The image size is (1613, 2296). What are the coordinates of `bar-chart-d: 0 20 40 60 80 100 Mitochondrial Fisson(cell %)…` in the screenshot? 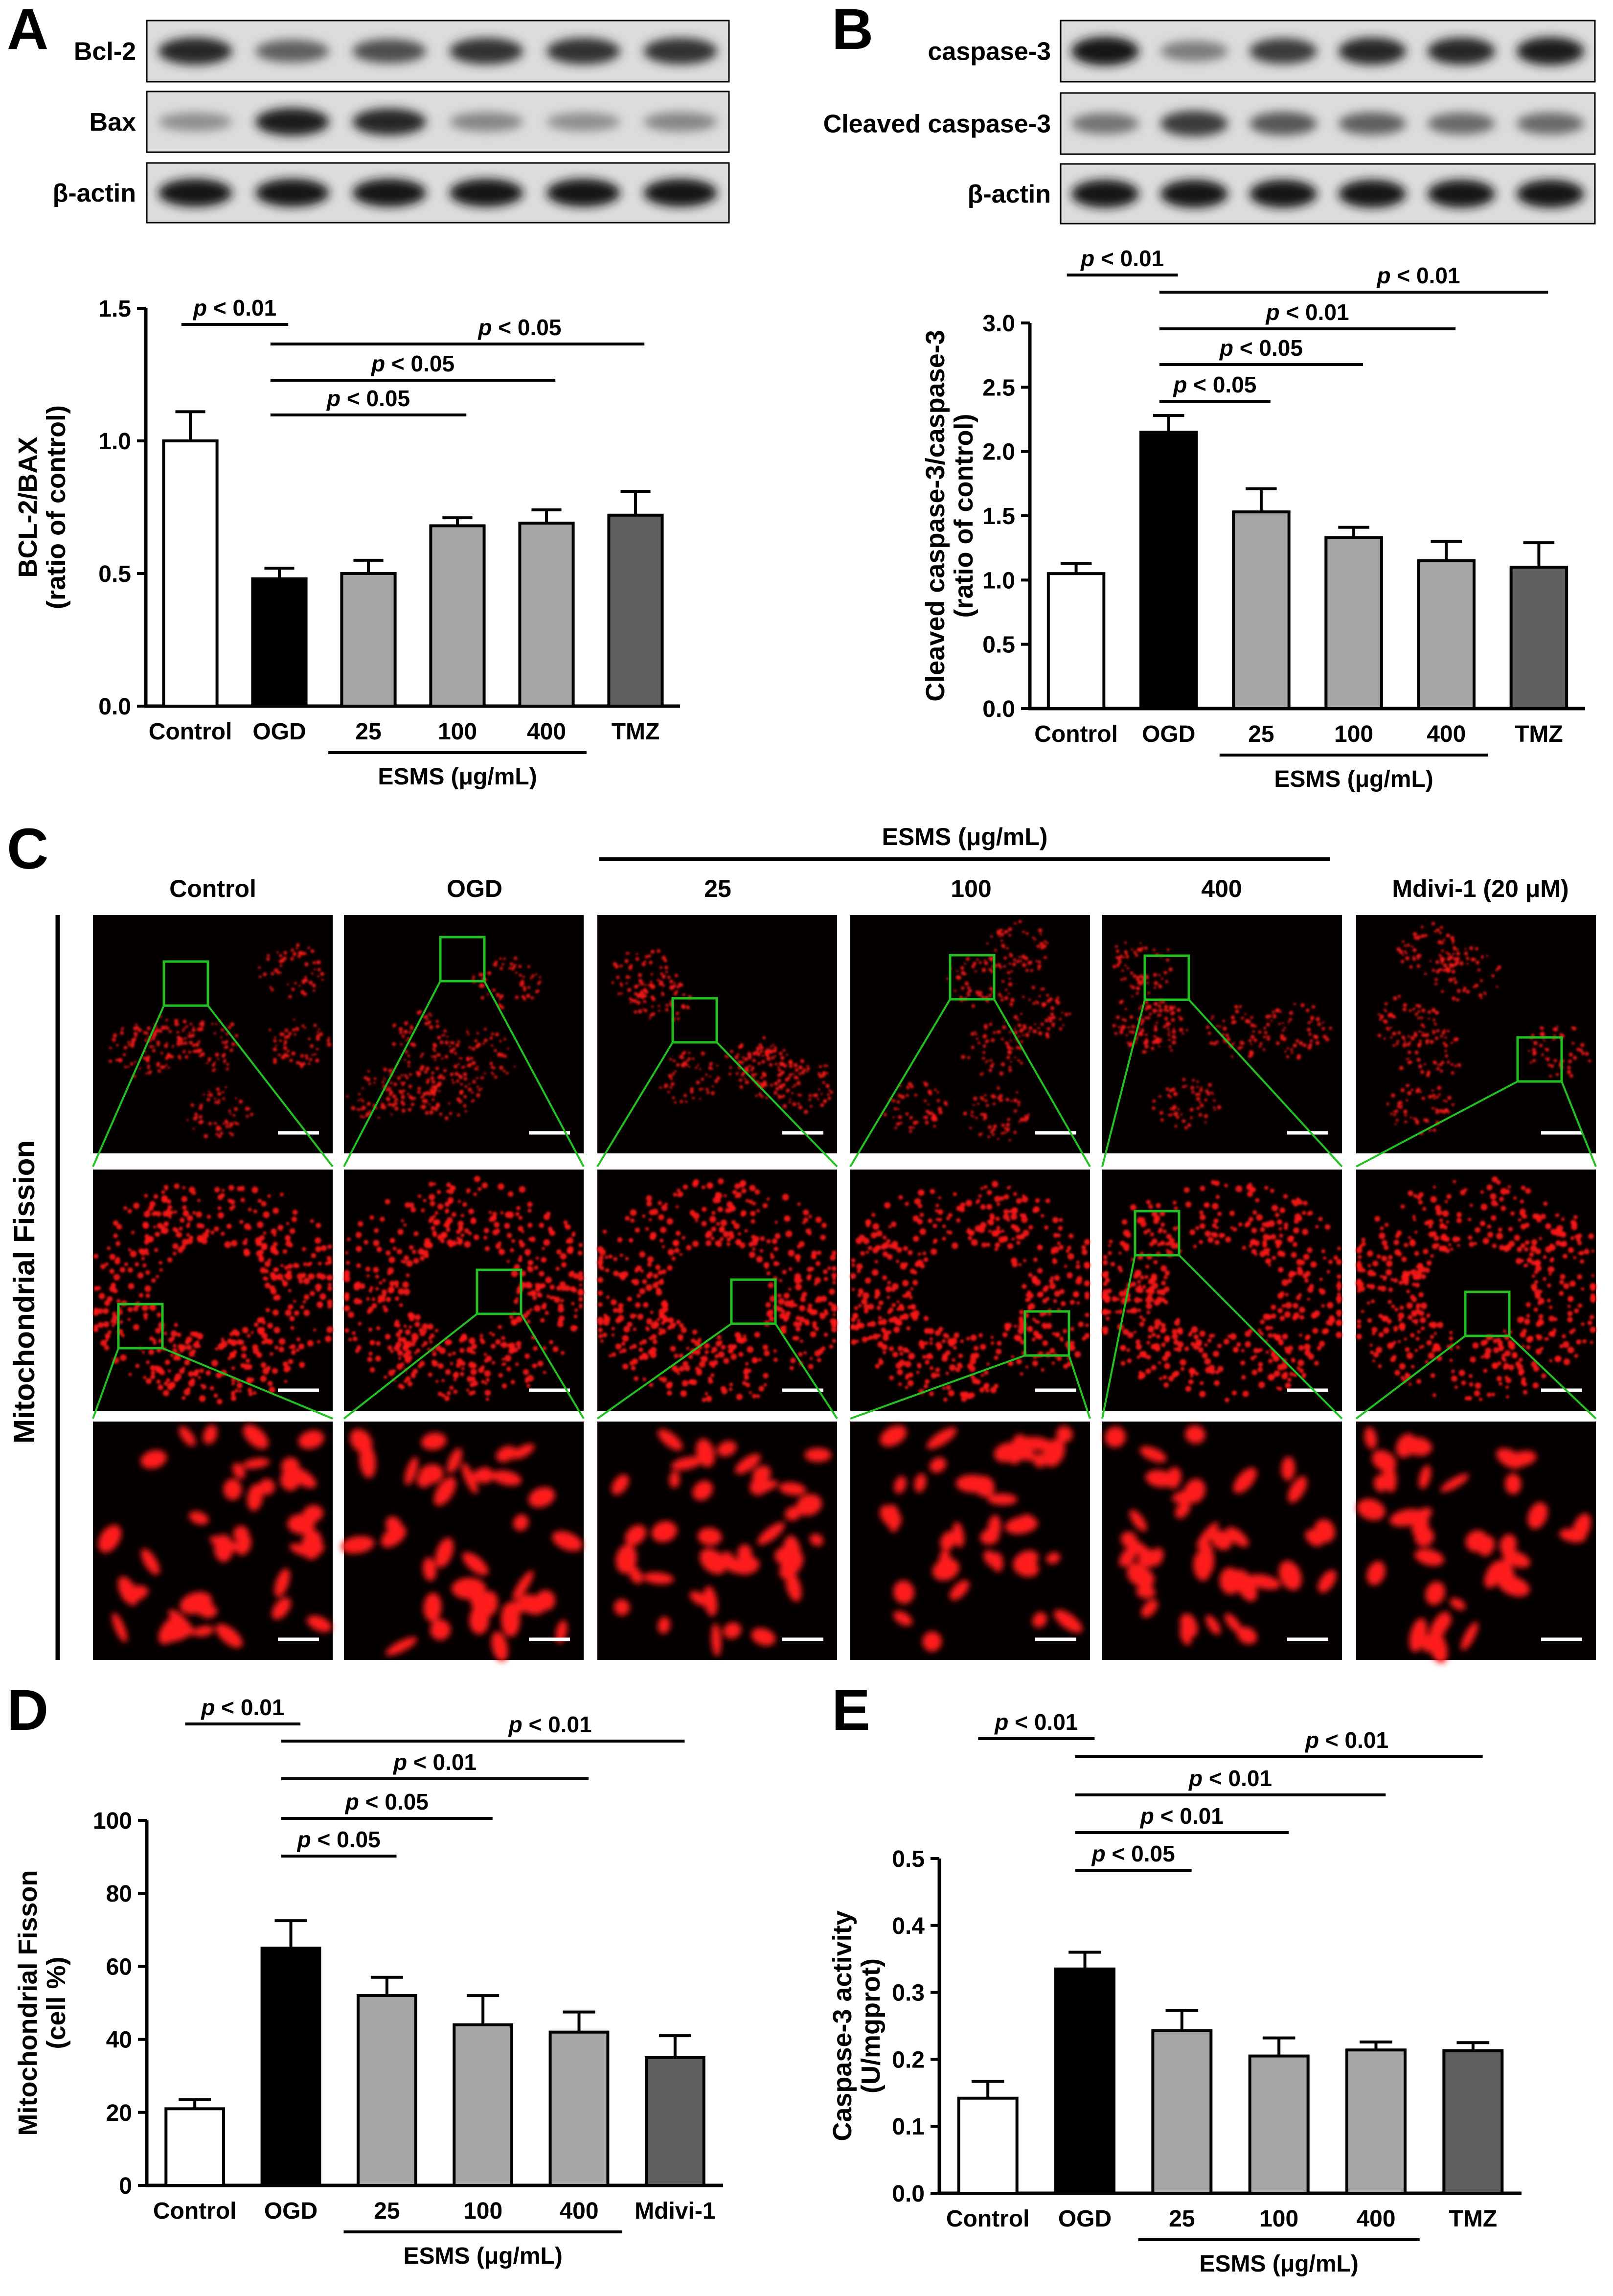 It's located at (368, 1982).